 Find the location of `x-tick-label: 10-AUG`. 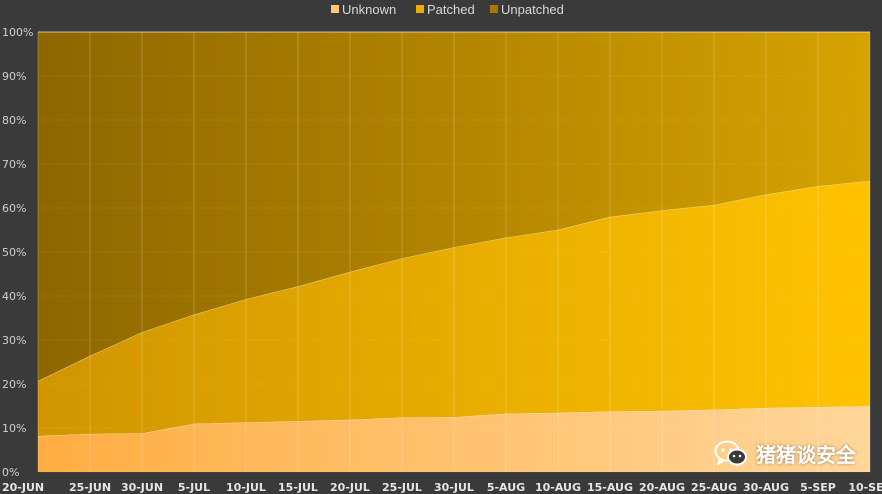

x-tick-label: 10-AUG is located at coordinates (558, 487).